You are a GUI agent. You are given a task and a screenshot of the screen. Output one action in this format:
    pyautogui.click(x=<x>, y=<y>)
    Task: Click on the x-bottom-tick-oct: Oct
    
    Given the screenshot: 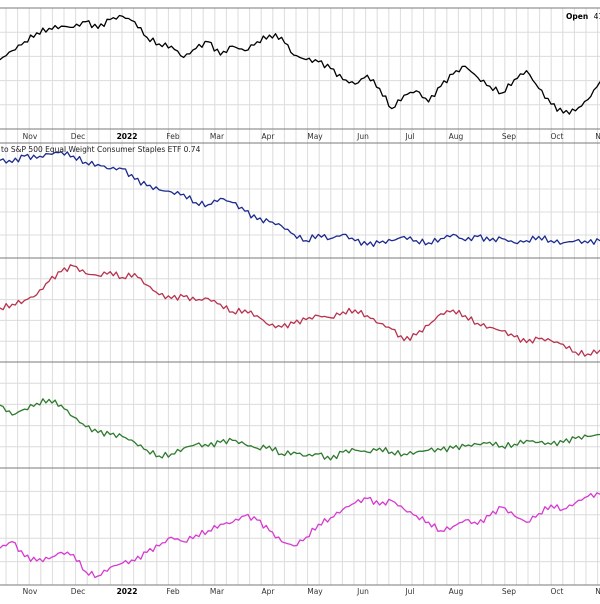 What is the action you would take?
    pyautogui.click(x=557, y=591)
    